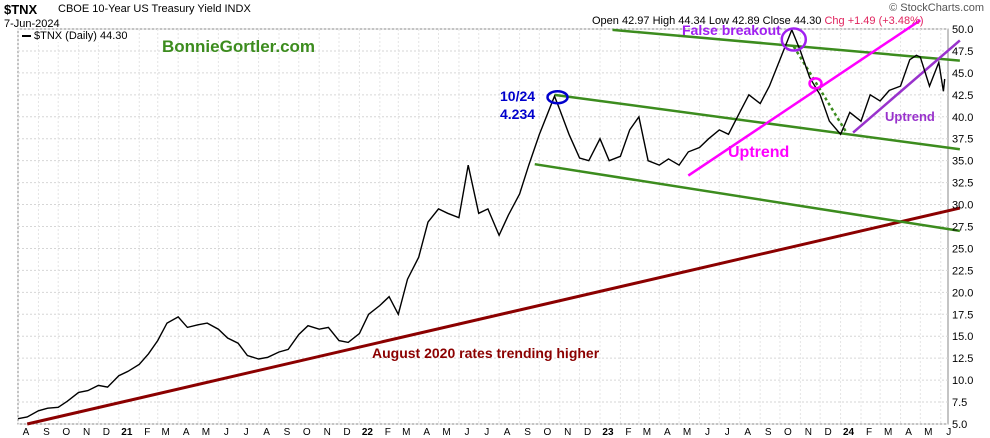  I want to click on uptrend-main-line, so click(804, 98).